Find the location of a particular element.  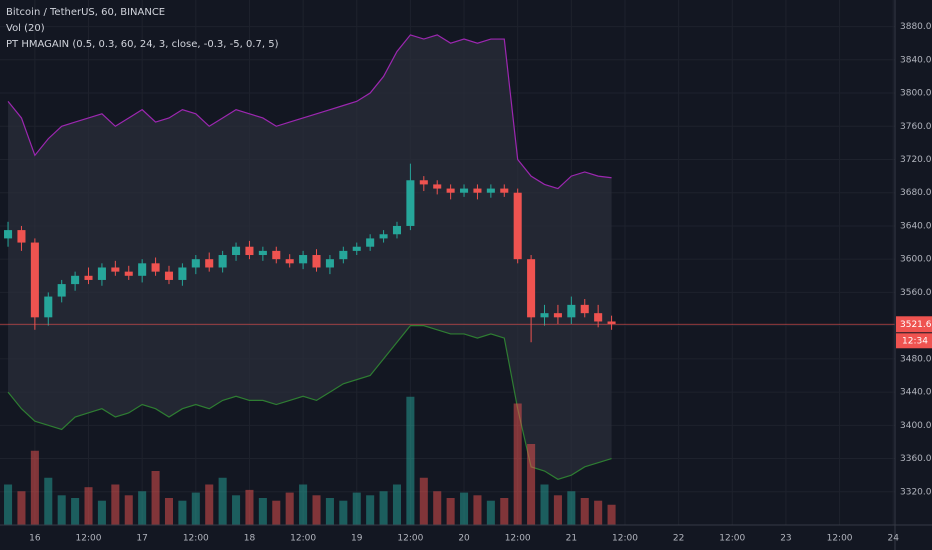

x-tick-label: 19 is located at coordinates (357, 539).